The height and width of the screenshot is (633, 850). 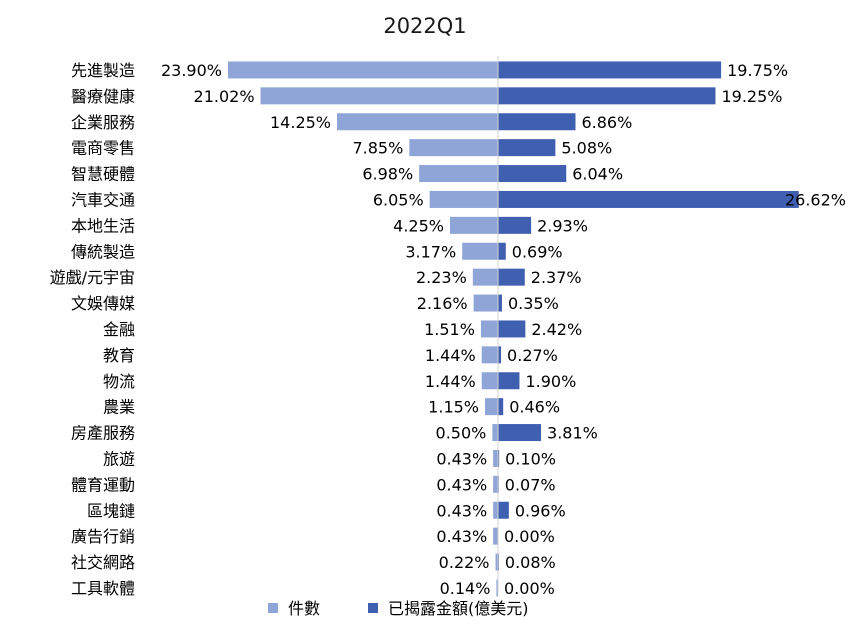 I want to click on data-label-amount: 0.08%, so click(x=530, y=562).